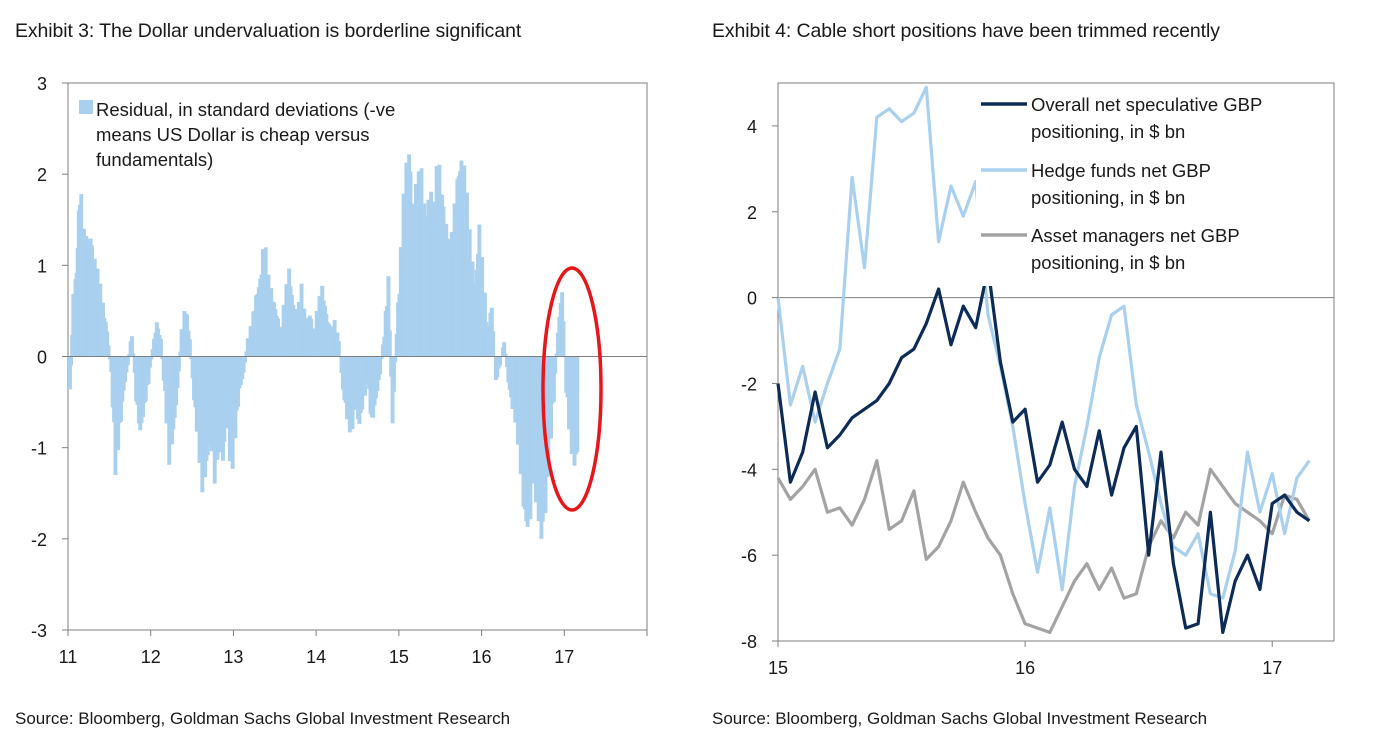 Image resolution: width=1381 pixels, height=748 pixels. What do you see at coordinates (233, 134) in the screenshot?
I see `chart-1-legend-text: means US Dollar is cheap versus` at bounding box center [233, 134].